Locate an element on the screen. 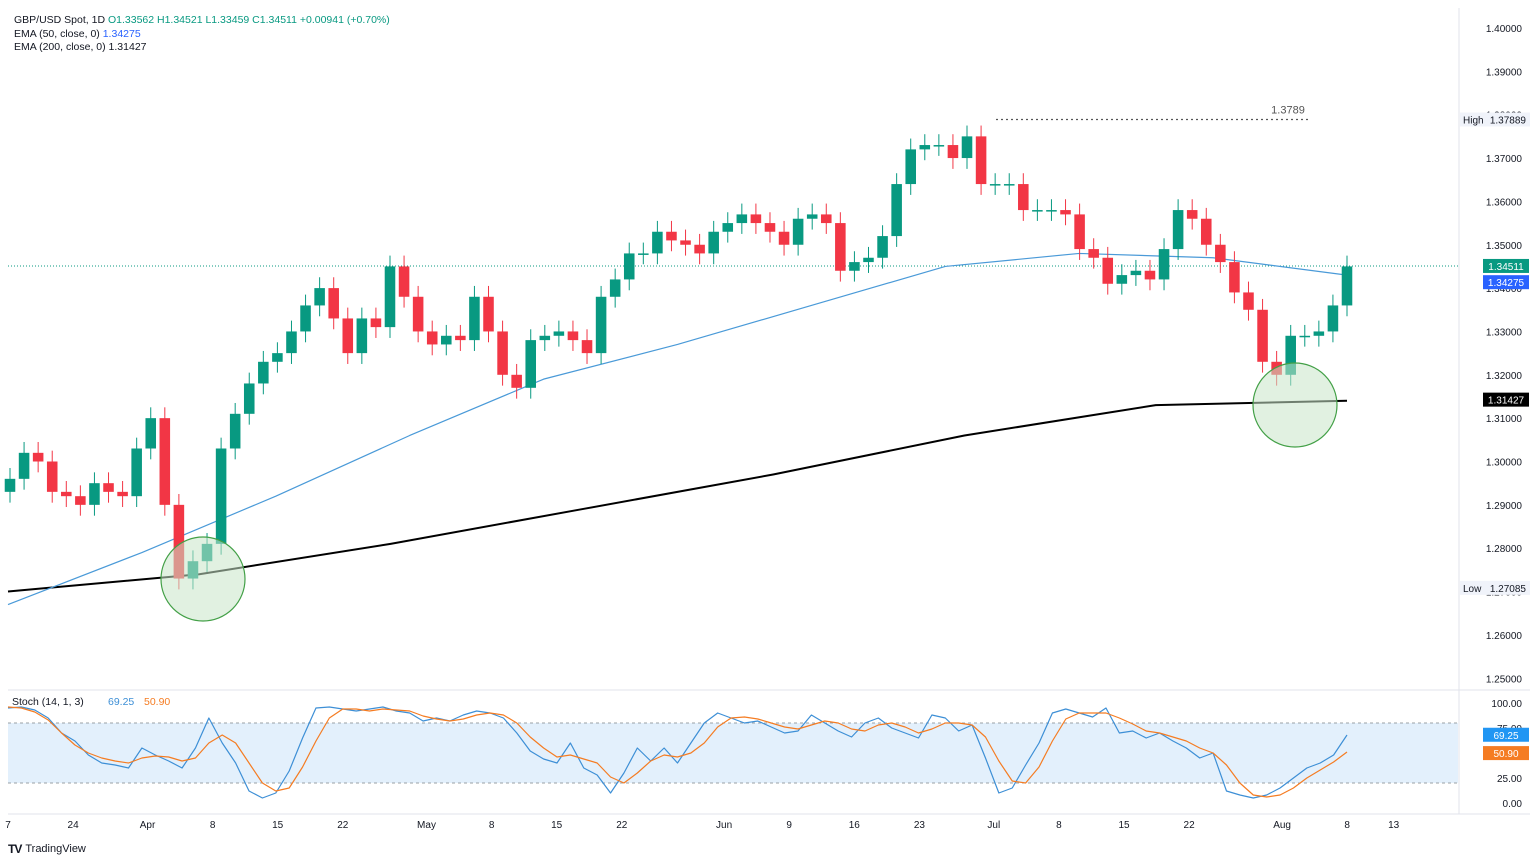  price-tick-label: 1.29000 is located at coordinates (1504, 506).